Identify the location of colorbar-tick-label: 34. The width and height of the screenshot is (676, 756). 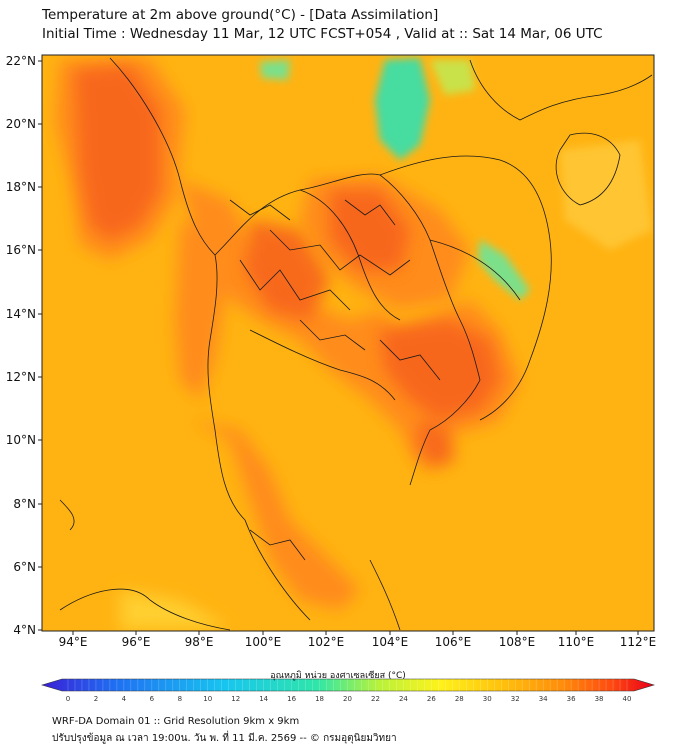
(543, 699).